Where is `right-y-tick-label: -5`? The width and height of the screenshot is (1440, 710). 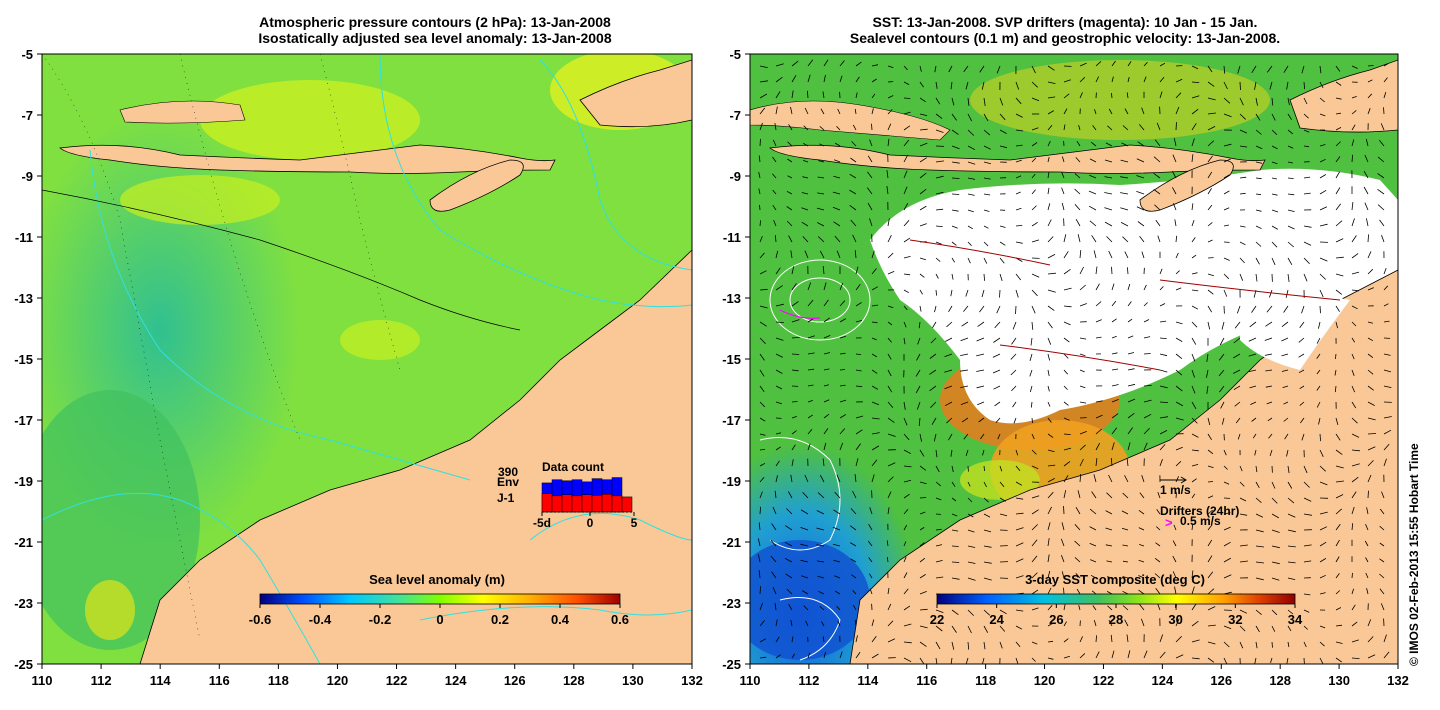 right-y-tick-label: -5 is located at coordinates (735, 54).